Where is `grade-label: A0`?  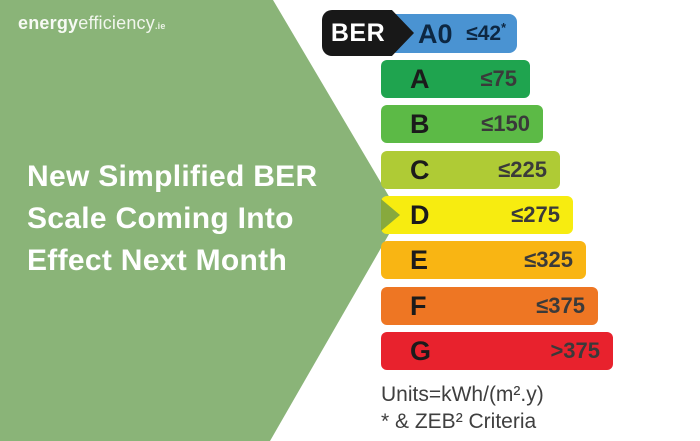
grade-label: A0 is located at coordinates (435, 34).